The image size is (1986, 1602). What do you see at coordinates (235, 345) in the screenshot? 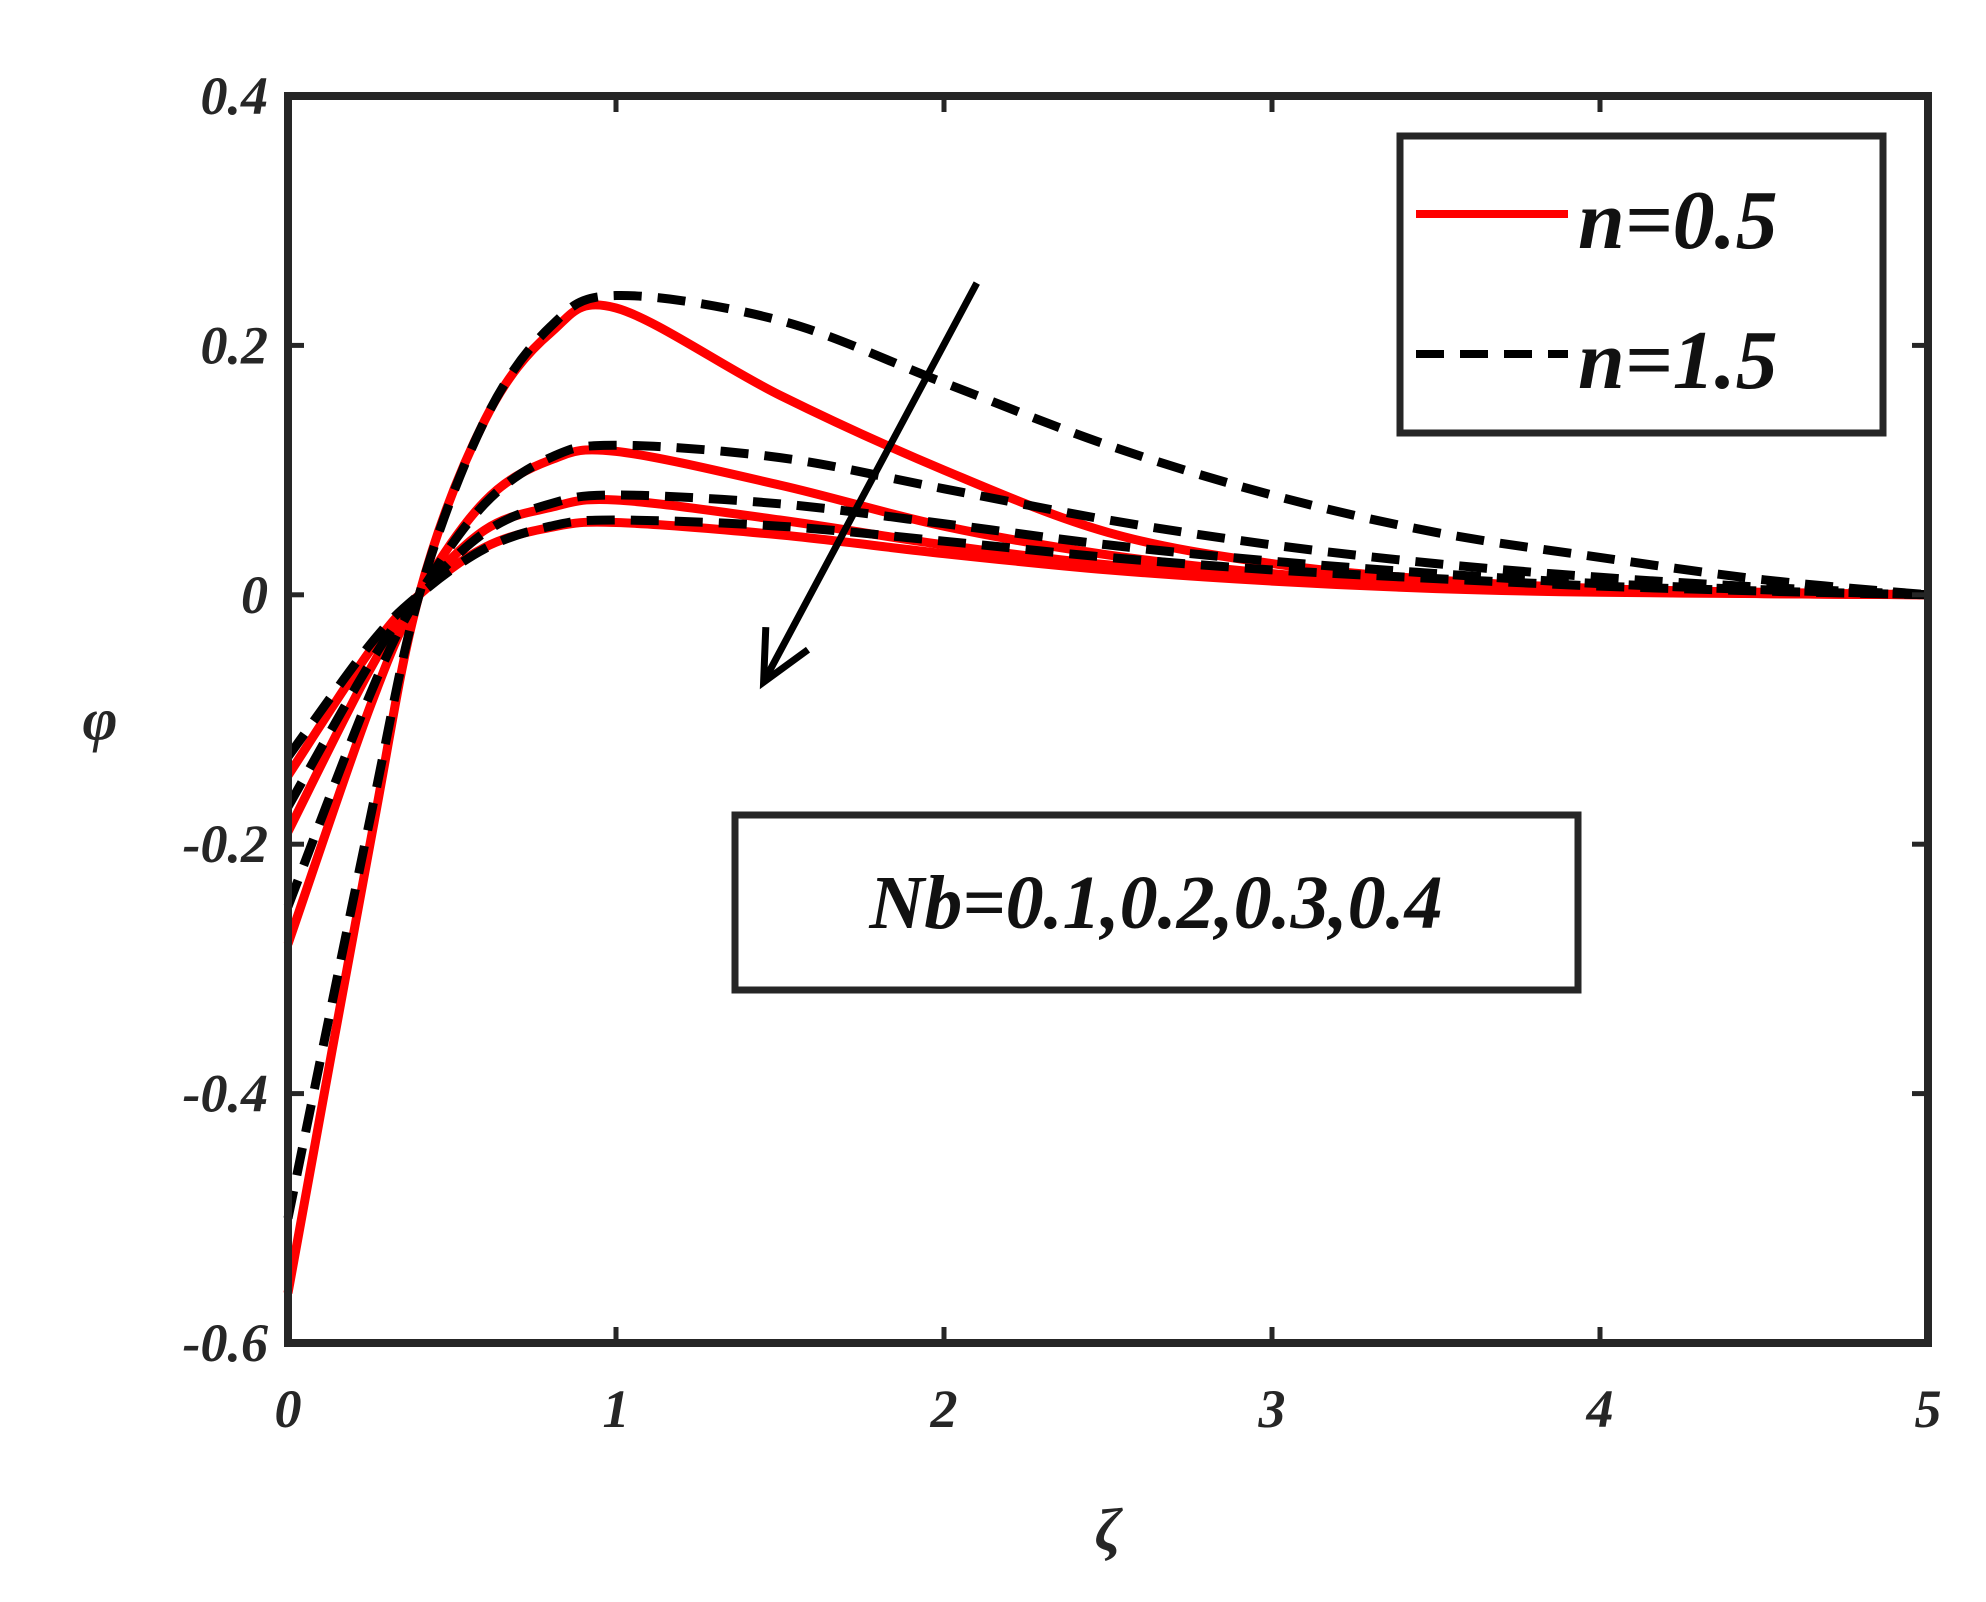
I see `y-tick-label: 0.2` at bounding box center [235, 345].